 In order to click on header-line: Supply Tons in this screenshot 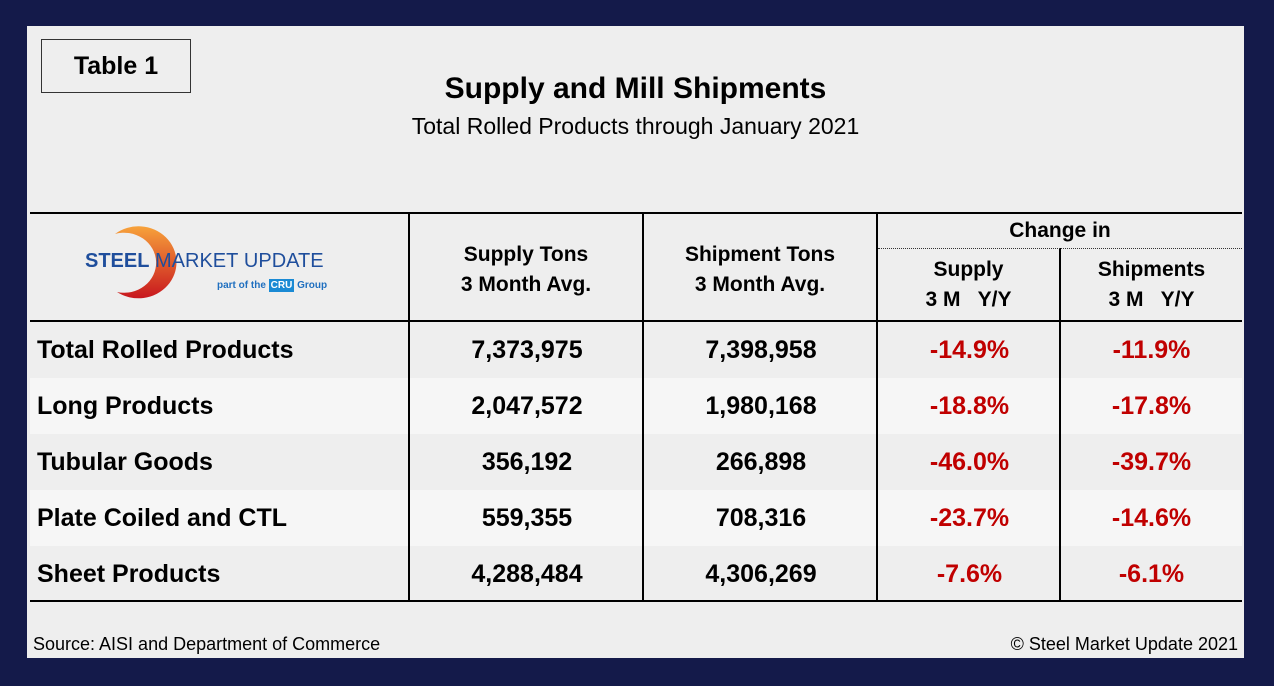, I will do `click(526, 254)`.